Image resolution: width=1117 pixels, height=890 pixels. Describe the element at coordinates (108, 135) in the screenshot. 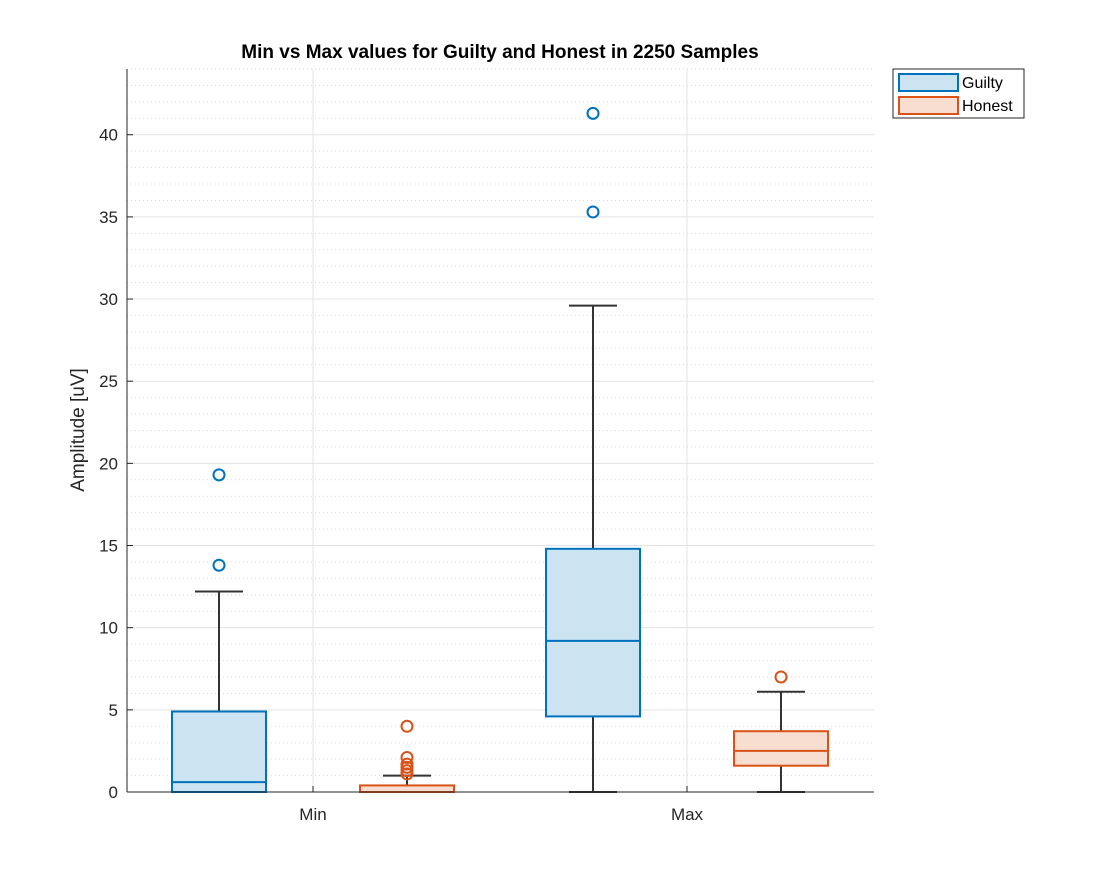

I see `y-tick-label: 40` at that location.